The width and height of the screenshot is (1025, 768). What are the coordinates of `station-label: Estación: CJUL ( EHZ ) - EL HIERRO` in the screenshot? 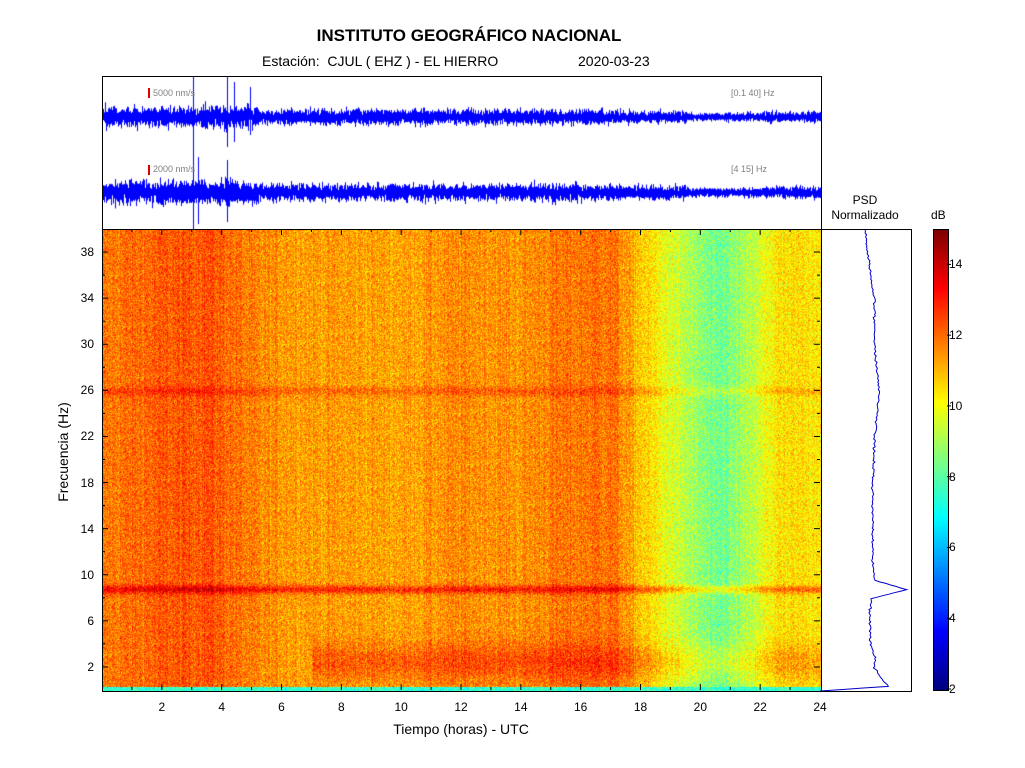 It's located at (380, 61).